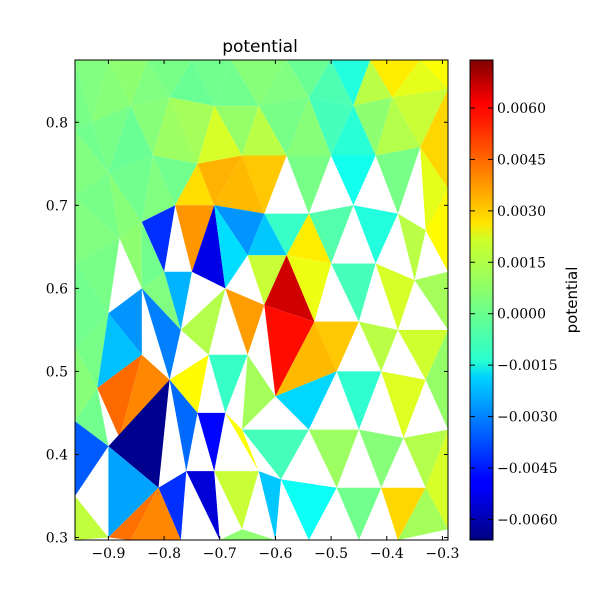  I want to click on x-tick-label: −0.8, so click(164, 554).